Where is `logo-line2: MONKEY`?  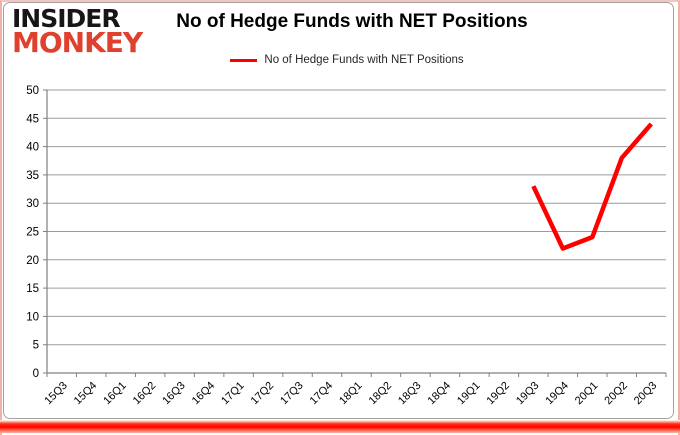
logo-line2: MONKEY is located at coordinates (77, 43).